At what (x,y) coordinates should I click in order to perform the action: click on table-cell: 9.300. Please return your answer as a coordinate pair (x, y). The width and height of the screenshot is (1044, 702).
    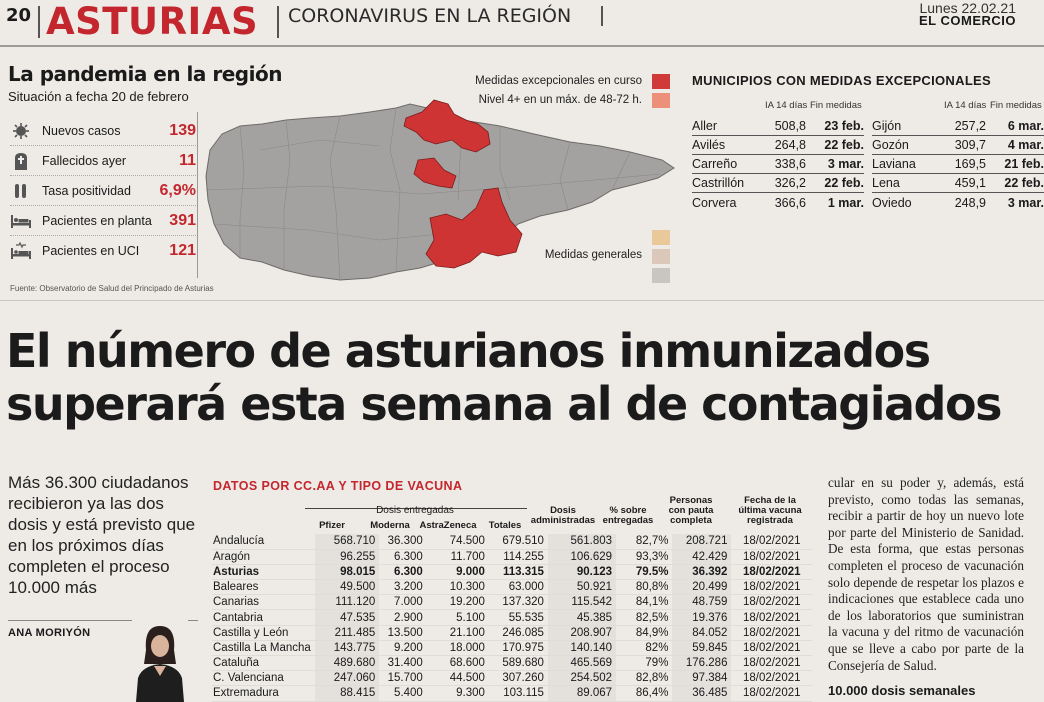
    Looking at the image, I should click on (457, 693).